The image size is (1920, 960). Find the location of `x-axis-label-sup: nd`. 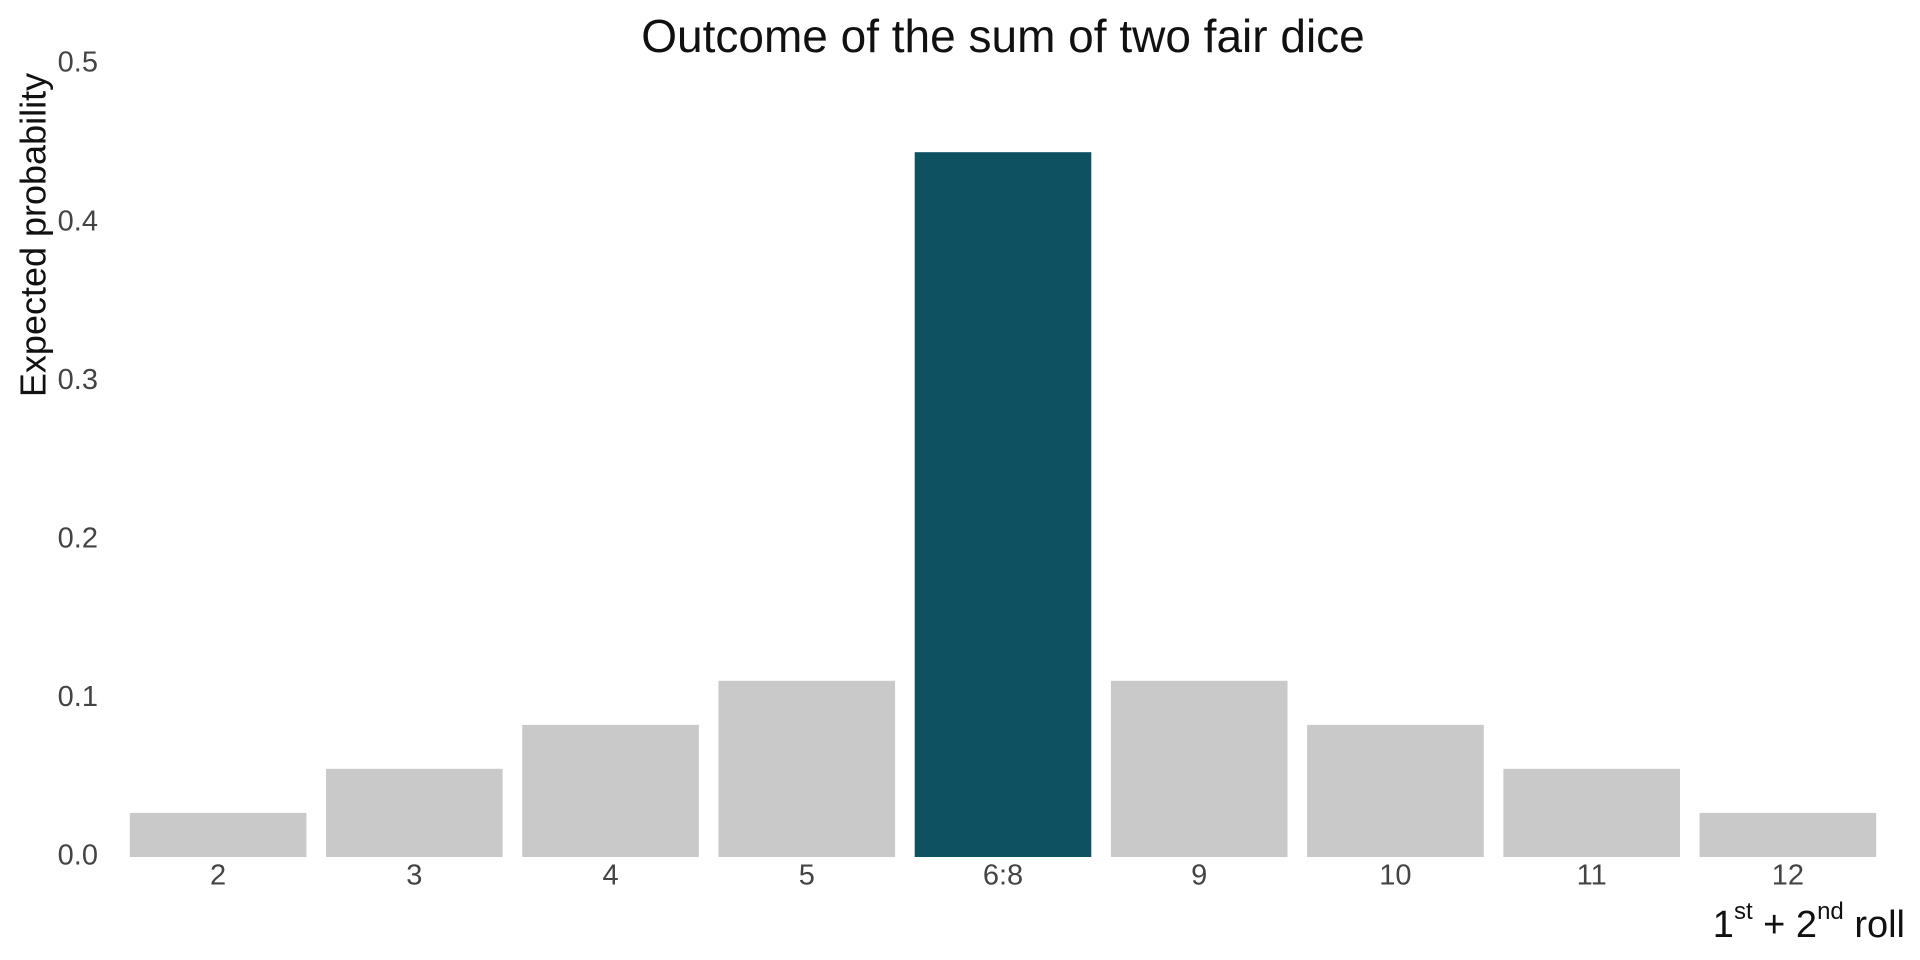

x-axis-label-sup: nd is located at coordinates (1830, 911).